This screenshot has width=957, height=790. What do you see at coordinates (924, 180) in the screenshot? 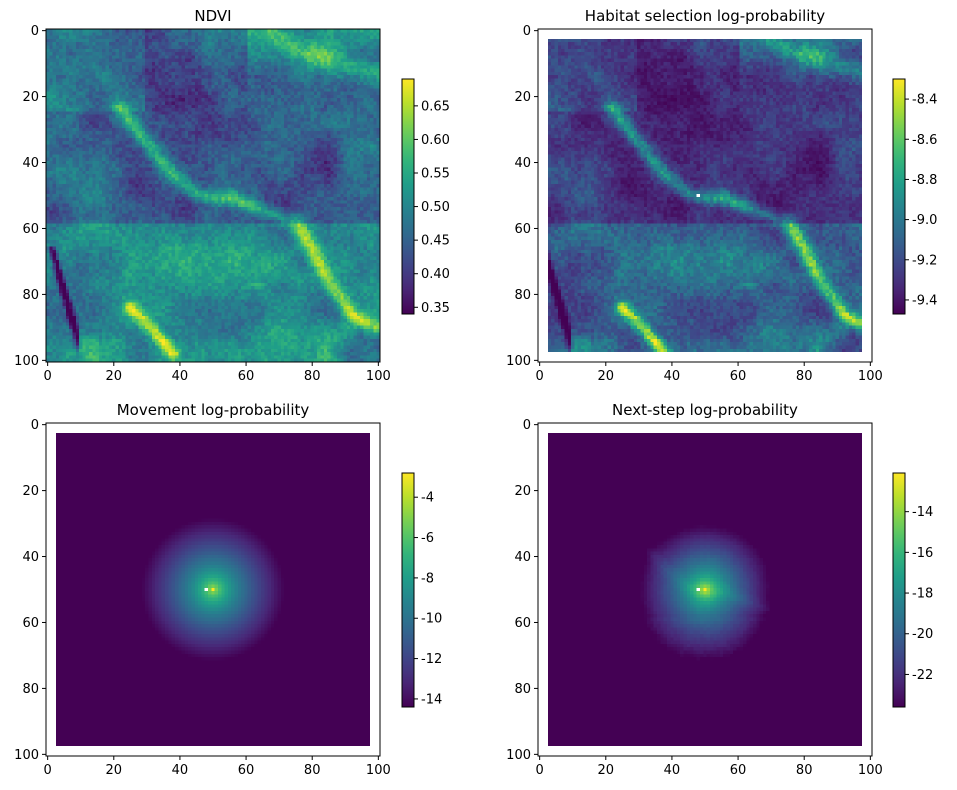
I see `colorbar-tick-label: -8.8` at bounding box center [924, 180].